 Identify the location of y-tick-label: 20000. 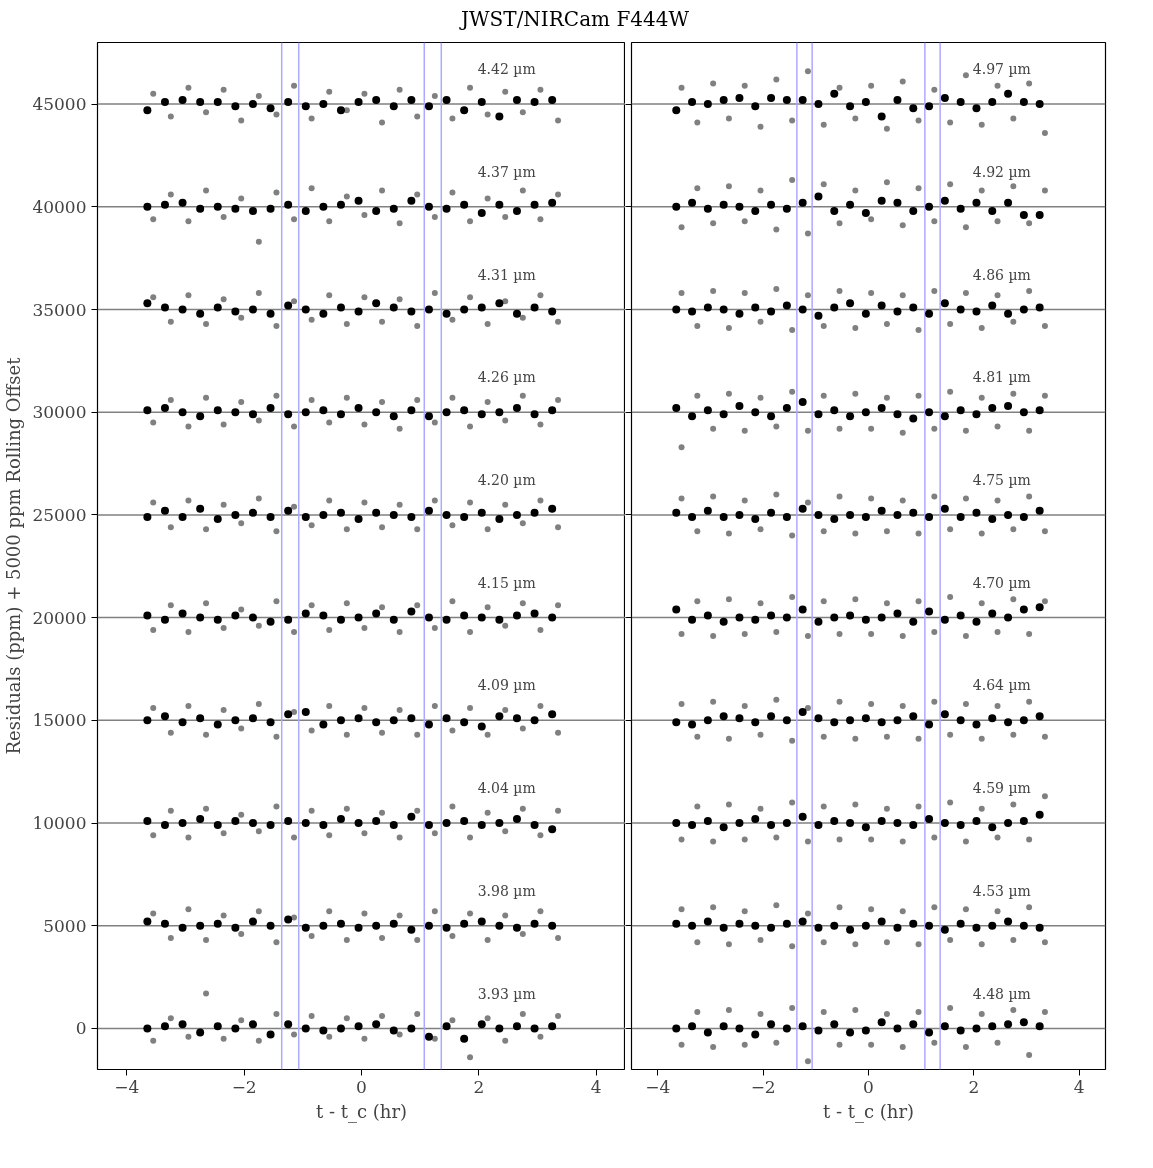
(59, 617).